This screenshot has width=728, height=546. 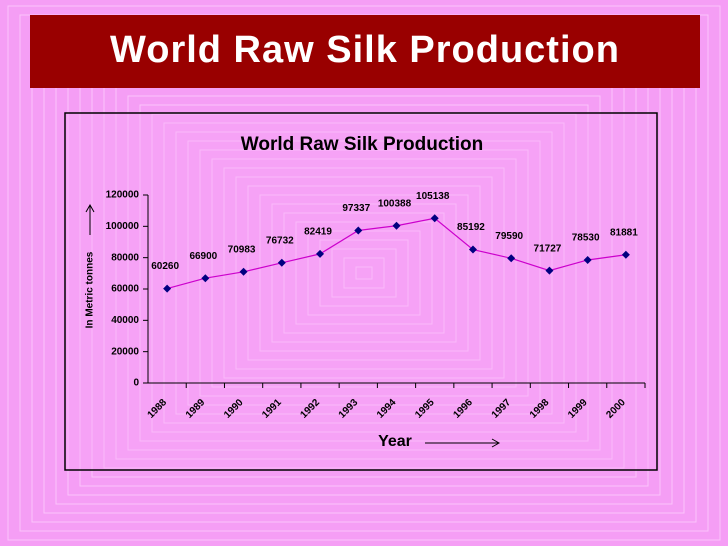 What do you see at coordinates (90, 219) in the screenshot?
I see `y-arrow` at bounding box center [90, 219].